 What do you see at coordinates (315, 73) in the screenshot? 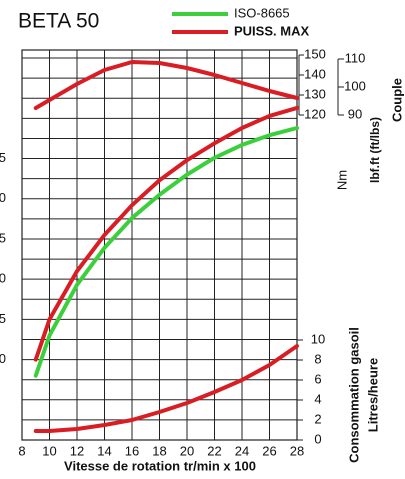
I see `y2-axis-tick-label: 140` at bounding box center [315, 73].